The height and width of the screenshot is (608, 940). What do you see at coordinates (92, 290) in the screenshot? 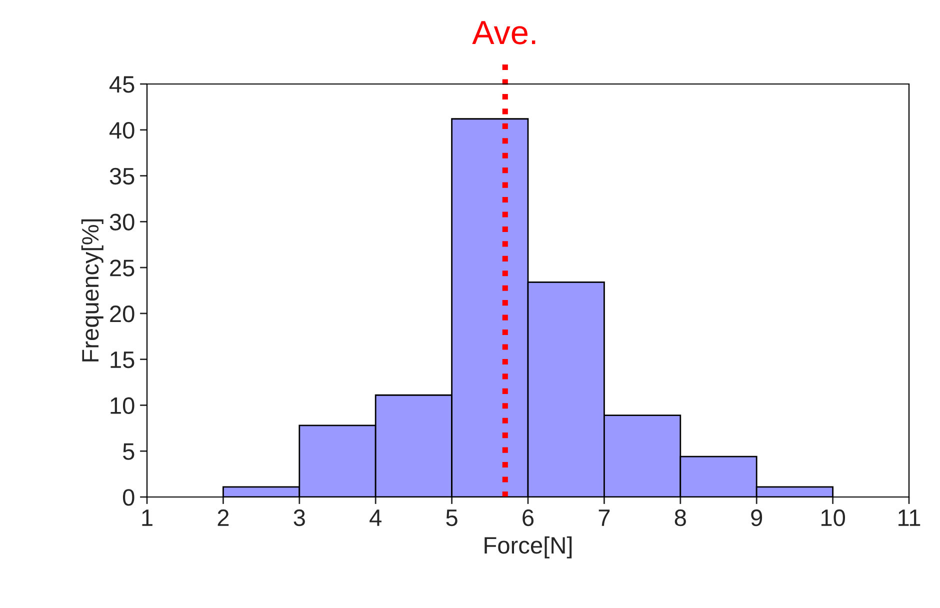
I see `y-axis-title: Frequency[%]` at bounding box center [92, 290].